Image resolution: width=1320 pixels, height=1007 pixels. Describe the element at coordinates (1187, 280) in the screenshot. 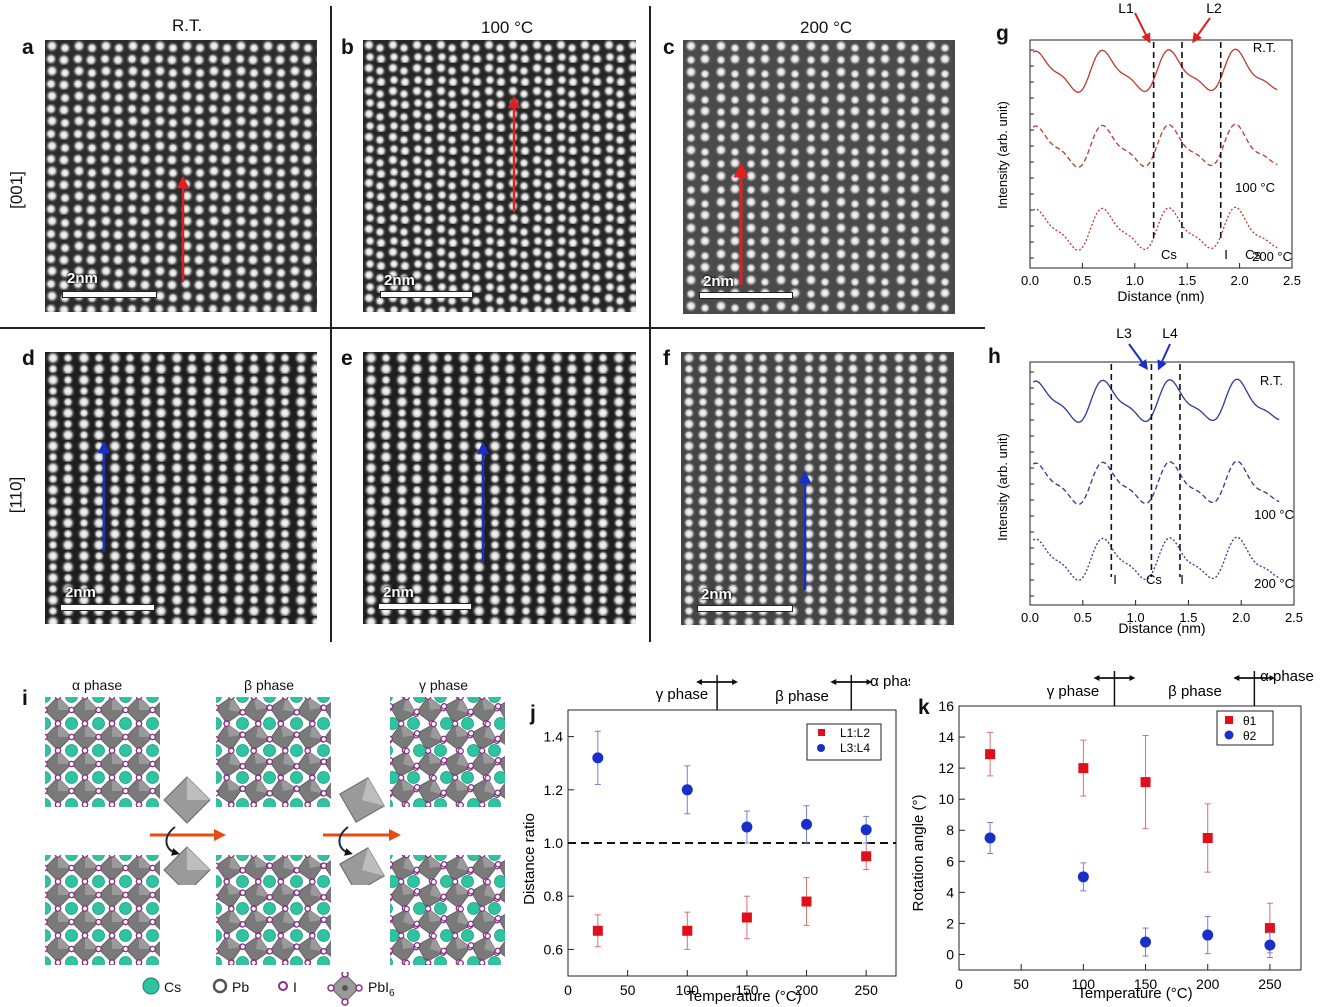

I see `x-tick-label: 1.5` at that location.